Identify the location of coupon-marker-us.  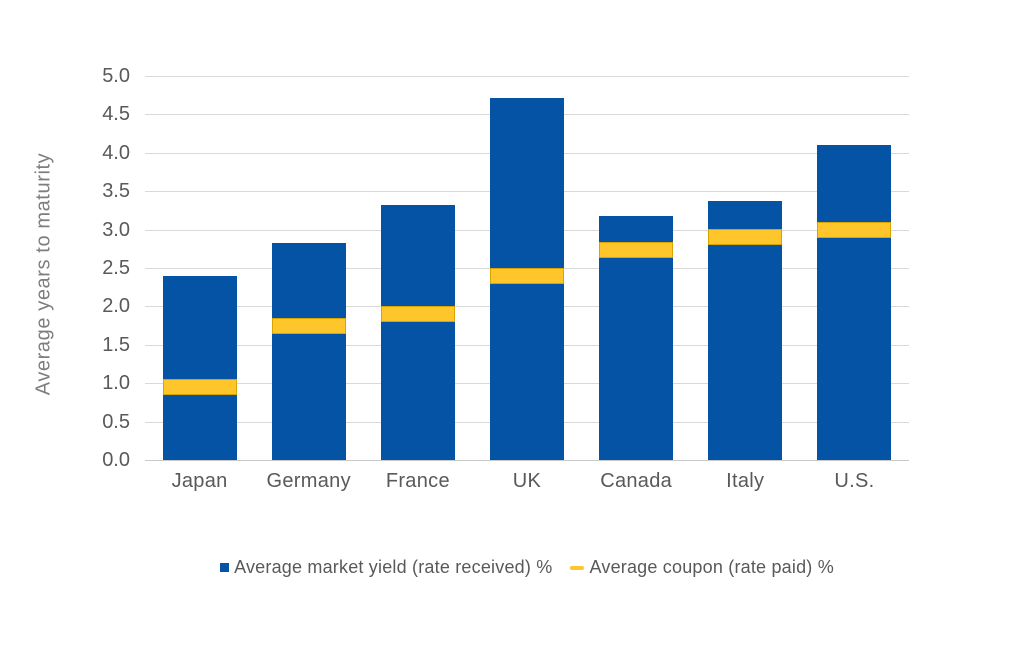
(854, 229).